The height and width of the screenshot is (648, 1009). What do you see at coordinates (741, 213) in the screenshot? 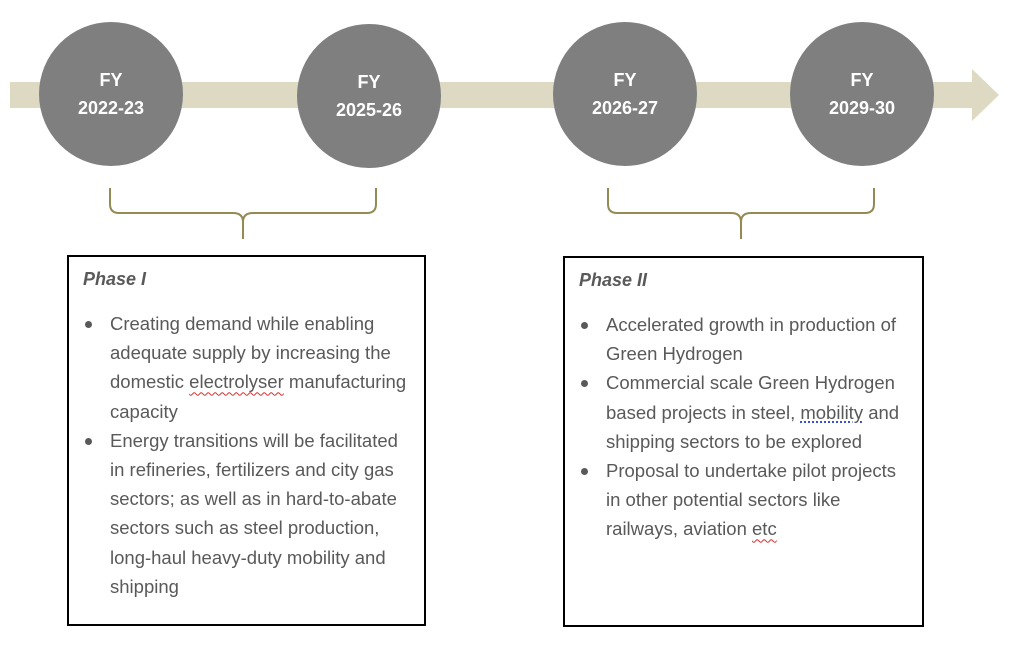
I see `phase-2-brace` at bounding box center [741, 213].